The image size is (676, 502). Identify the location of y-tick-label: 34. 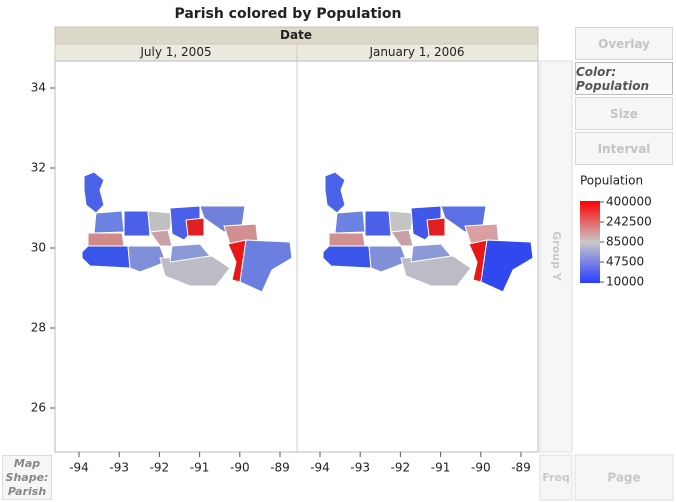
(38, 88).